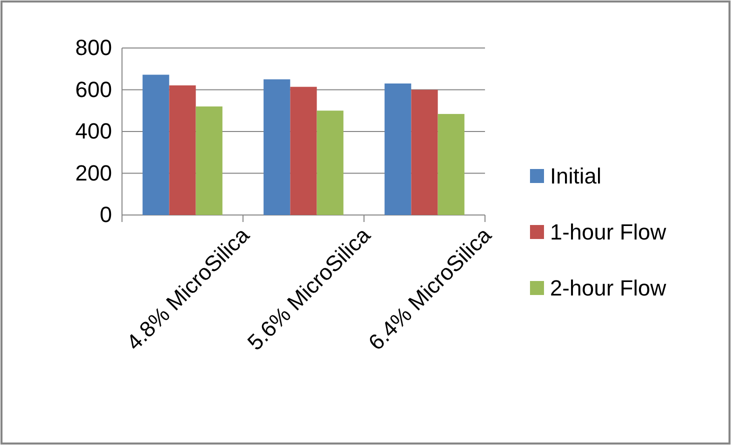 This screenshot has width=731, height=445. I want to click on legend-label: 2-hour Flow, so click(608, 288).